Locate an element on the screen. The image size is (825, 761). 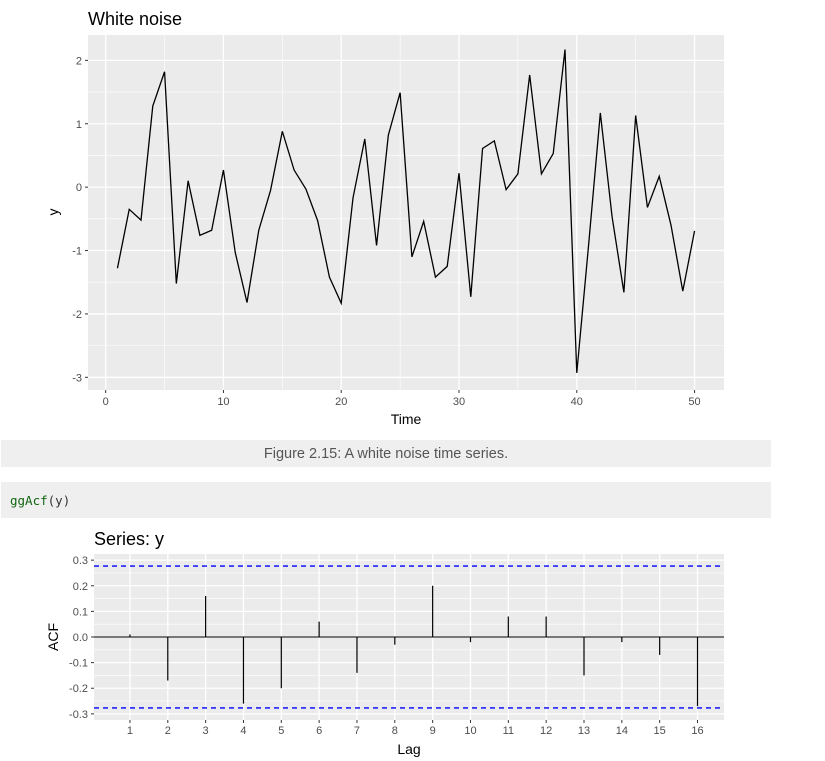
chart2-x-axis-label: Lag is located at coordinates (408, 749).